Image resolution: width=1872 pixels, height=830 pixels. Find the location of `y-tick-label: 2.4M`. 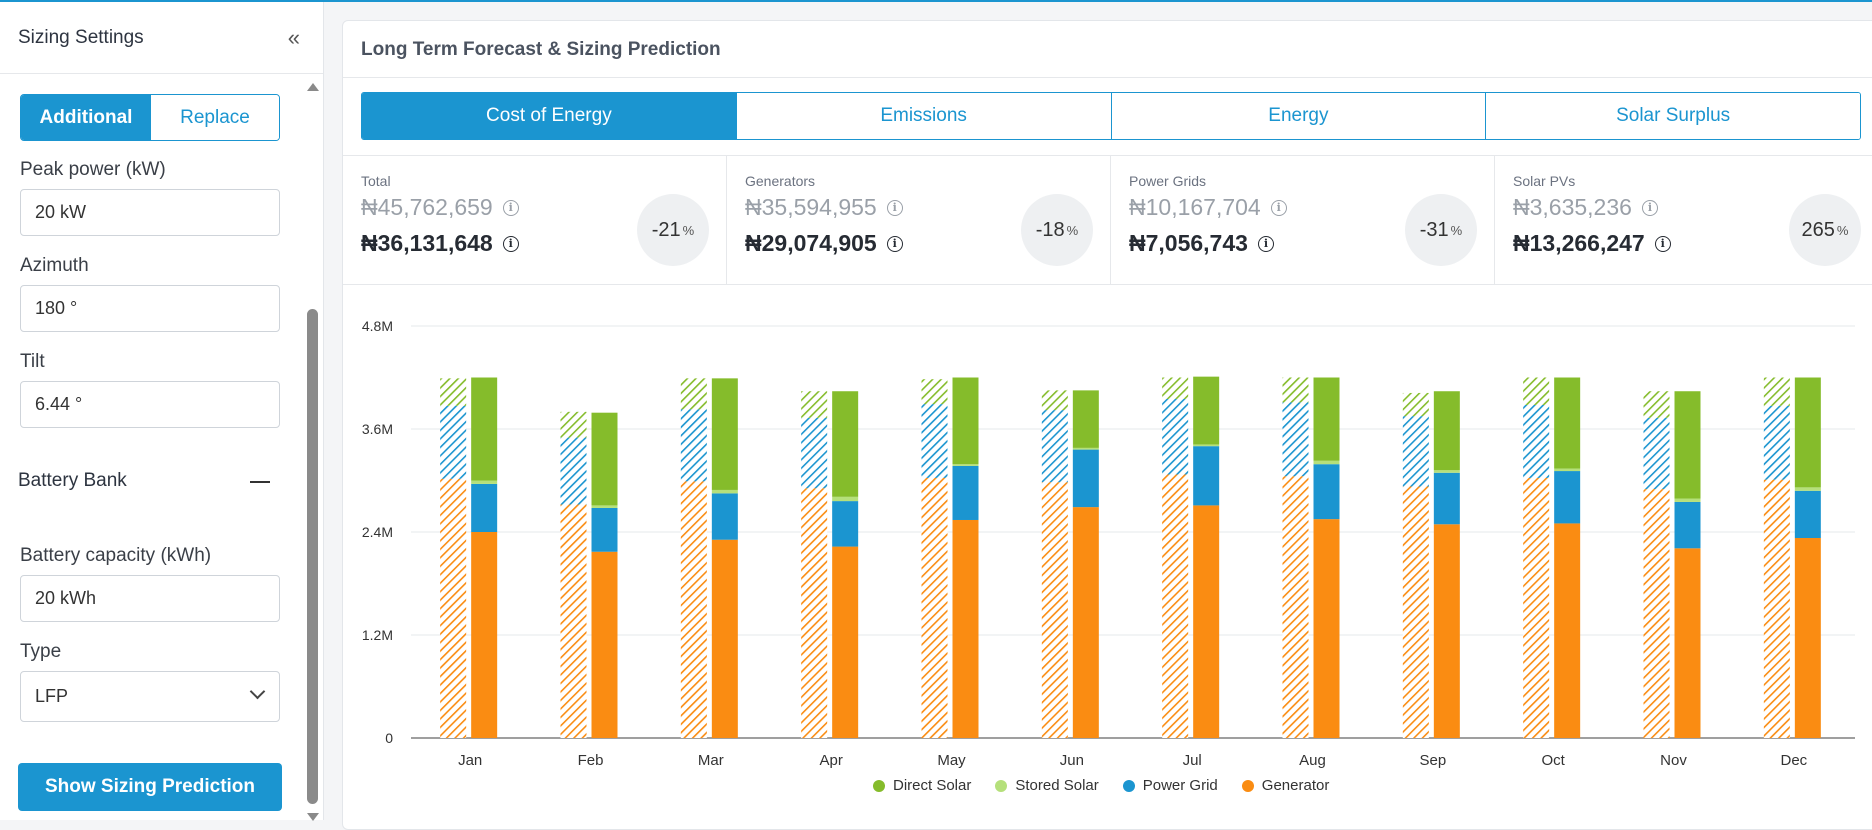

y-tick-label: 2.4M is located at coordinates (377, 532).